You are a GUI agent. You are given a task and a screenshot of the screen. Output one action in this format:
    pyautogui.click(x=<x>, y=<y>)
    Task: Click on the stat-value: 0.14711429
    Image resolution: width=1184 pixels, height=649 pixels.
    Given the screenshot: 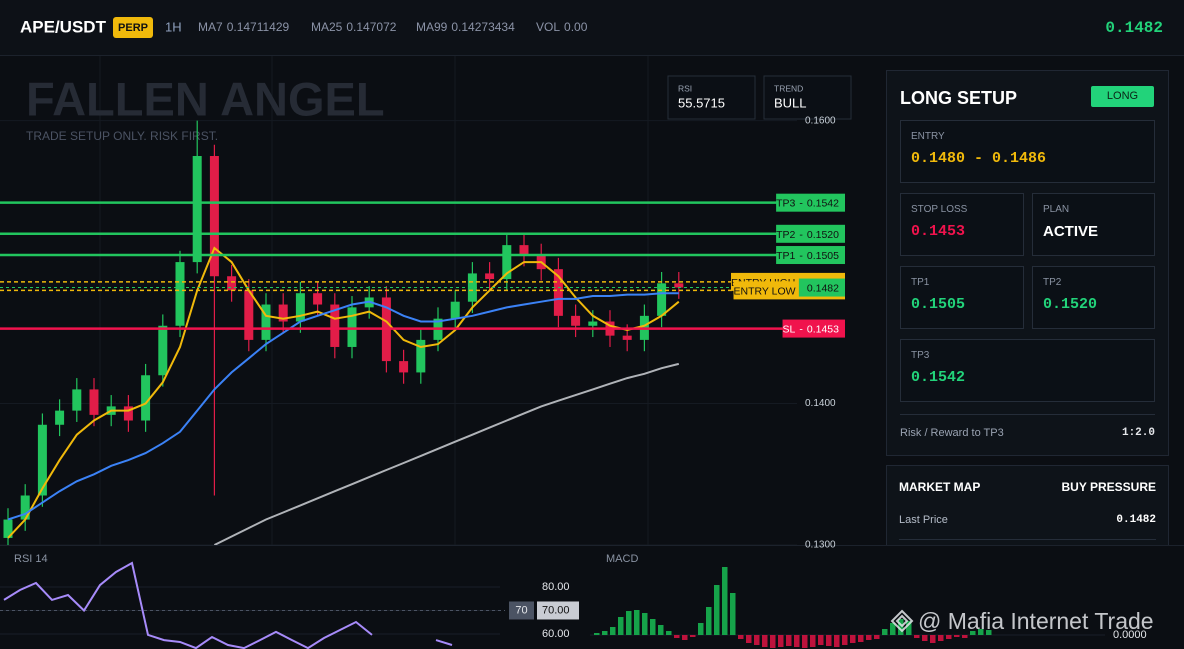 What is the action you would take?
    pyautogui.click(x=258, y=27)
    